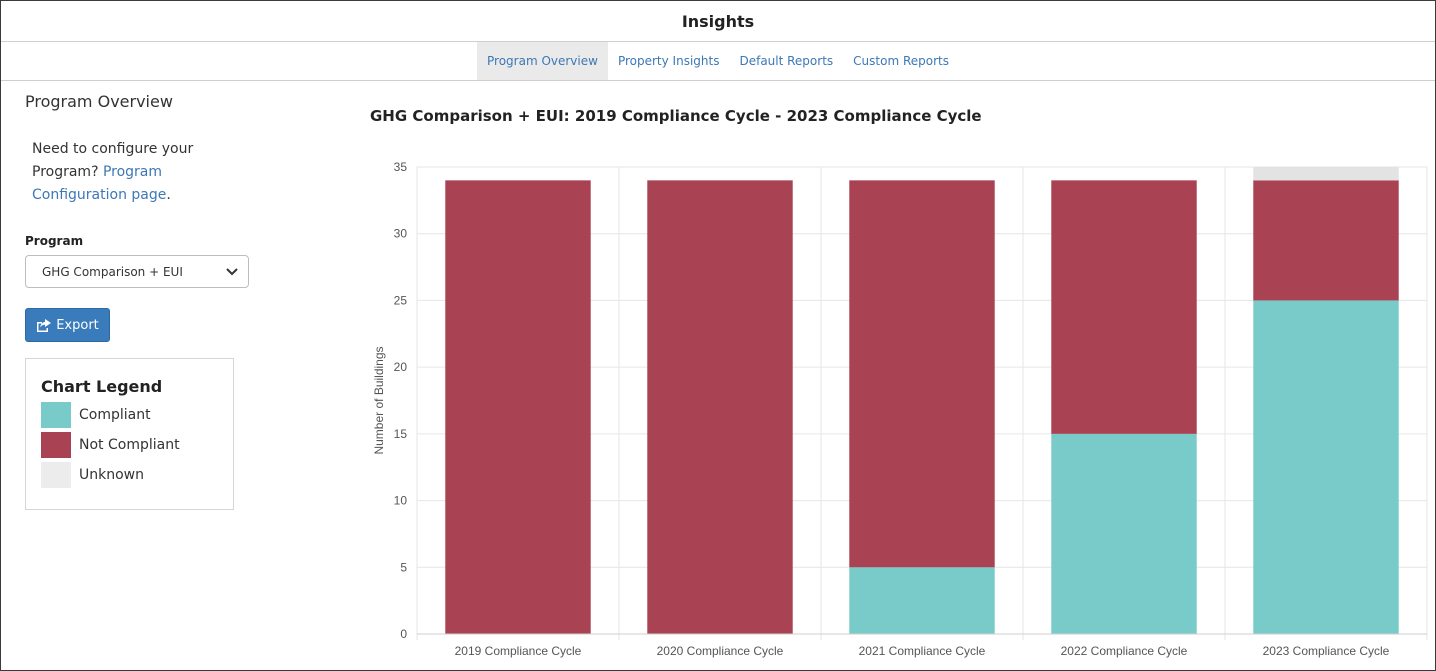 Image resolution: width=1436 pixels, height=671 pixels. What do you see at coordinates (720, 651) in the screenshot?
I see `x-tick-label: 2020 Compliance Cycle` at bounding box center [720, 651].